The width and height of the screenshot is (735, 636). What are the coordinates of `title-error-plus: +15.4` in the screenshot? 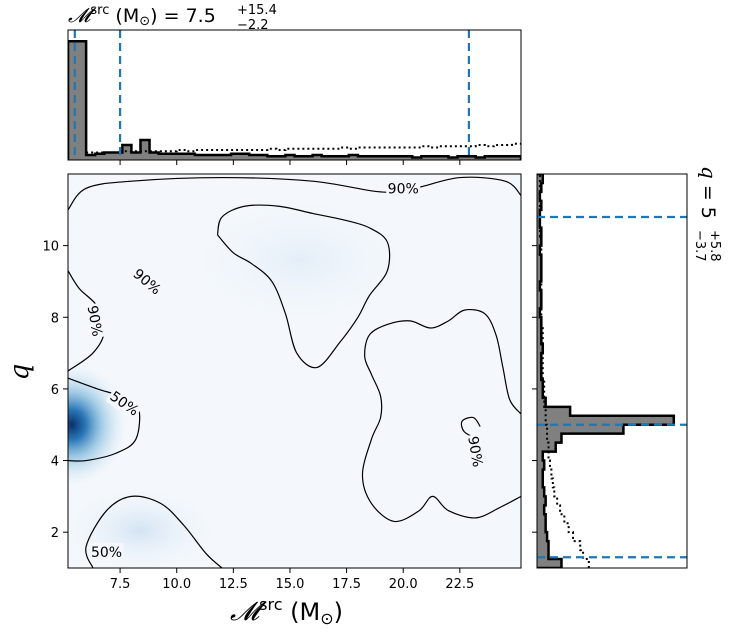 It's located at (257, 10).